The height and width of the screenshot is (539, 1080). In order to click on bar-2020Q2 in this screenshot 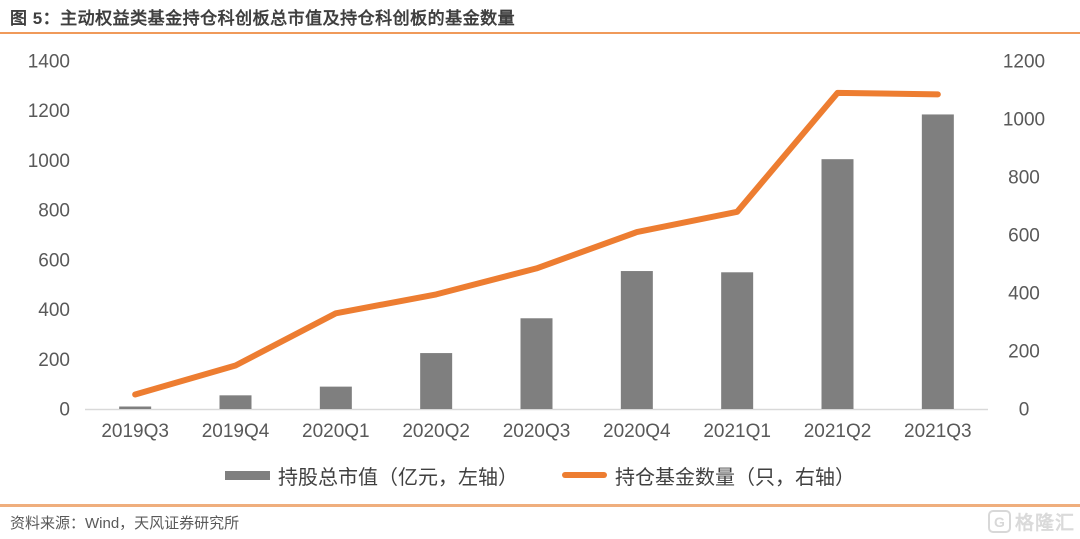, I will do `click(436, 381)`.